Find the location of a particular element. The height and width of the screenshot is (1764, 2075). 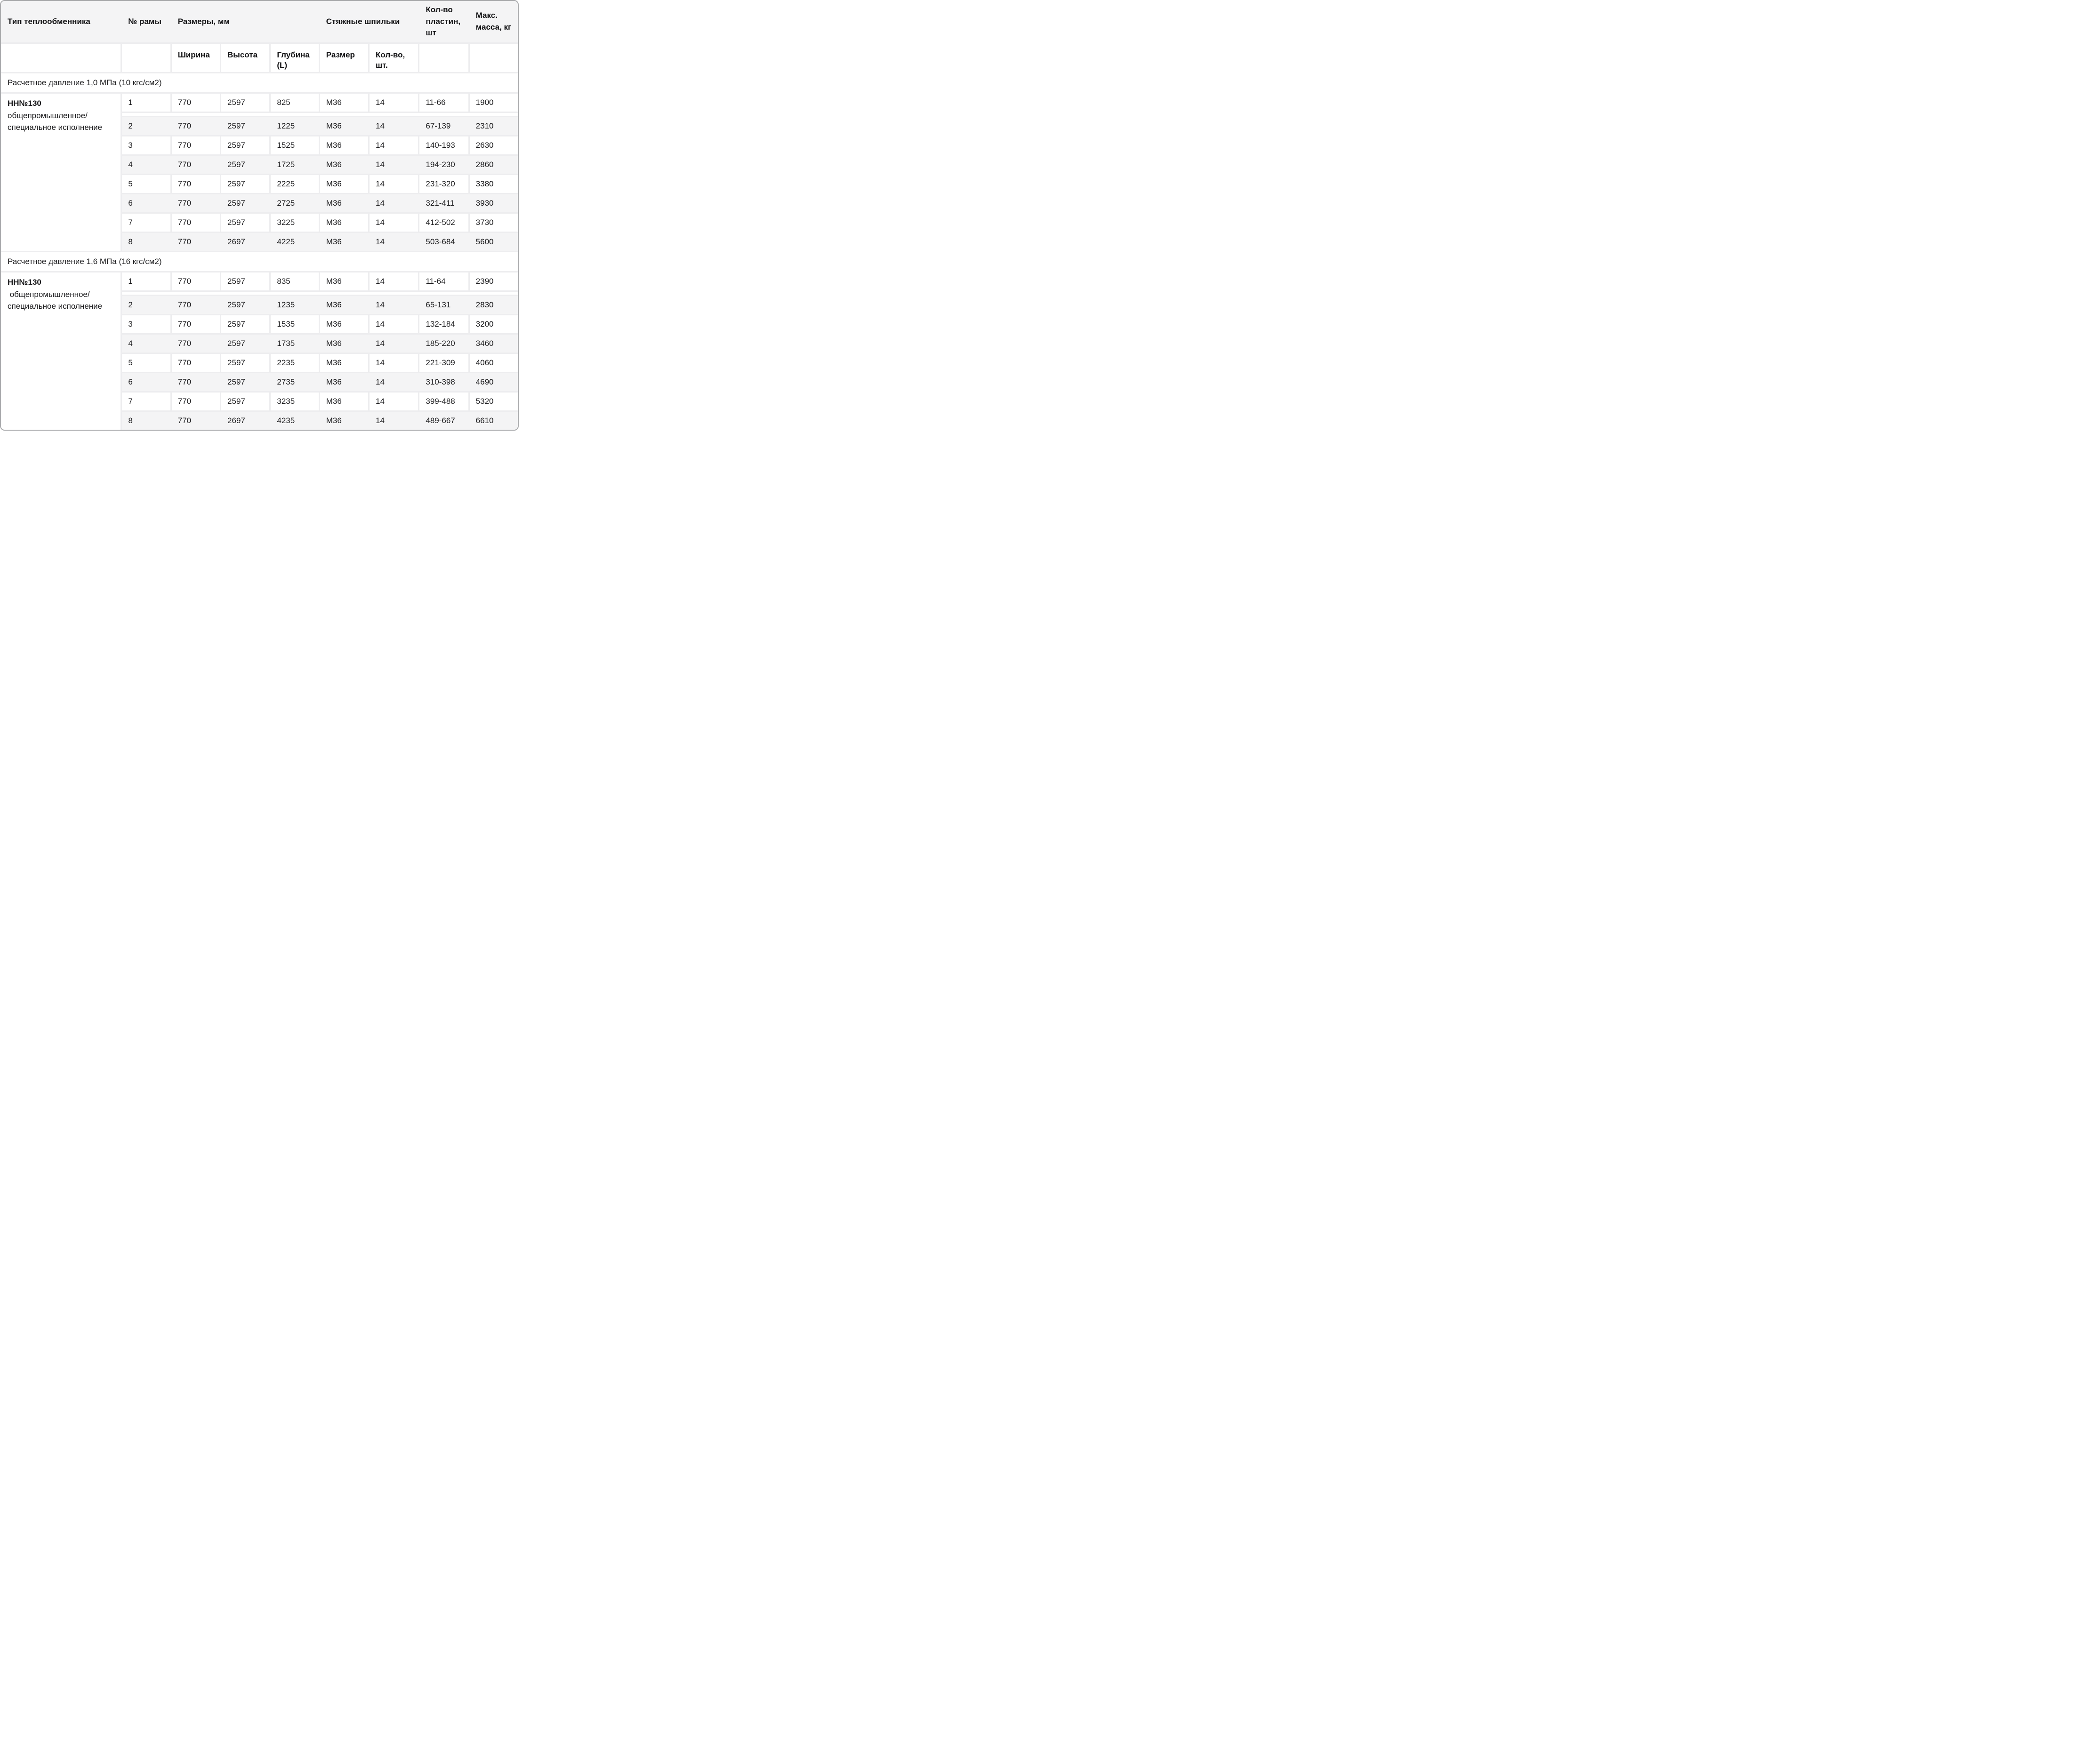

cell-depth: 2235 is located at coordinates (295, 363).